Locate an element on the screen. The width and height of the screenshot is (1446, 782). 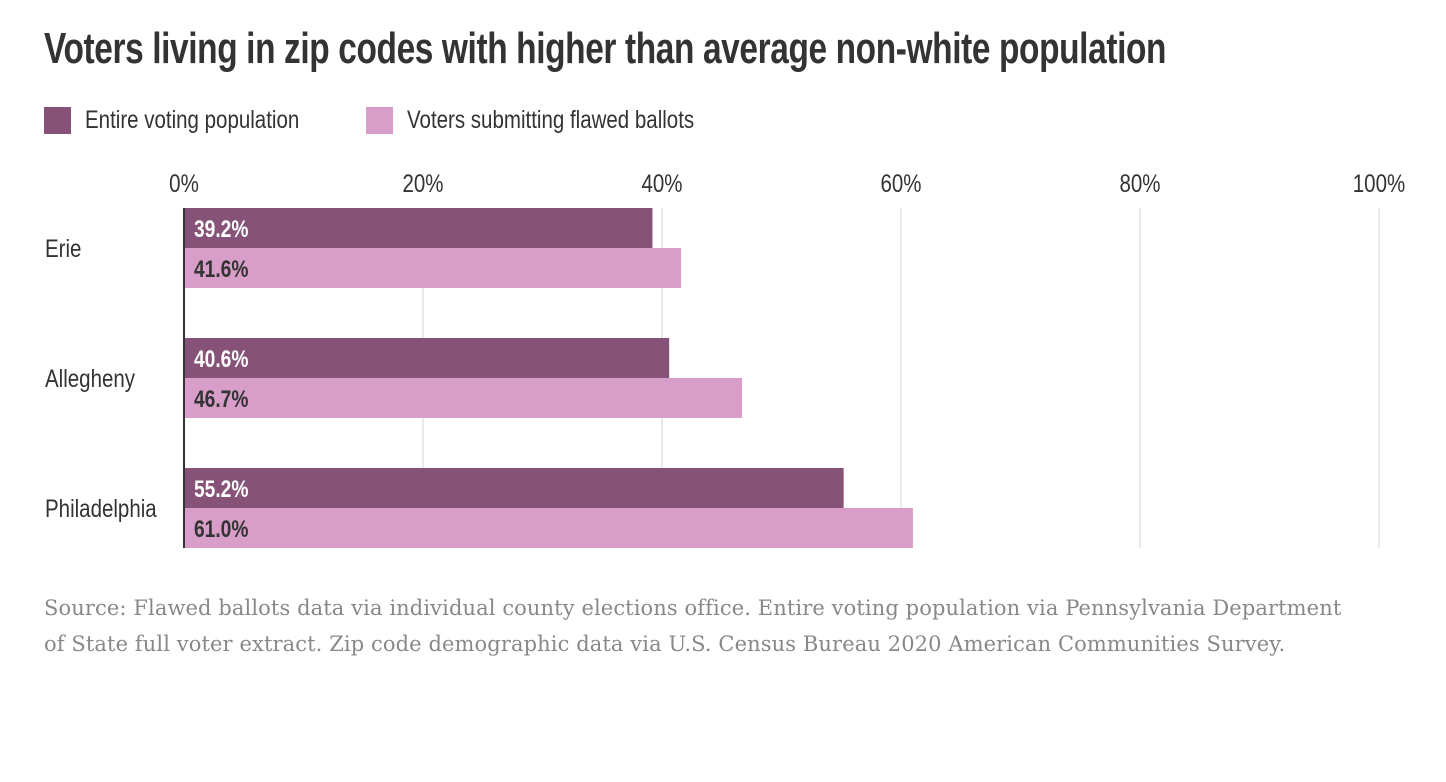
legend-item-entire-population: Entire voting population is located at coordinates (195, 120).